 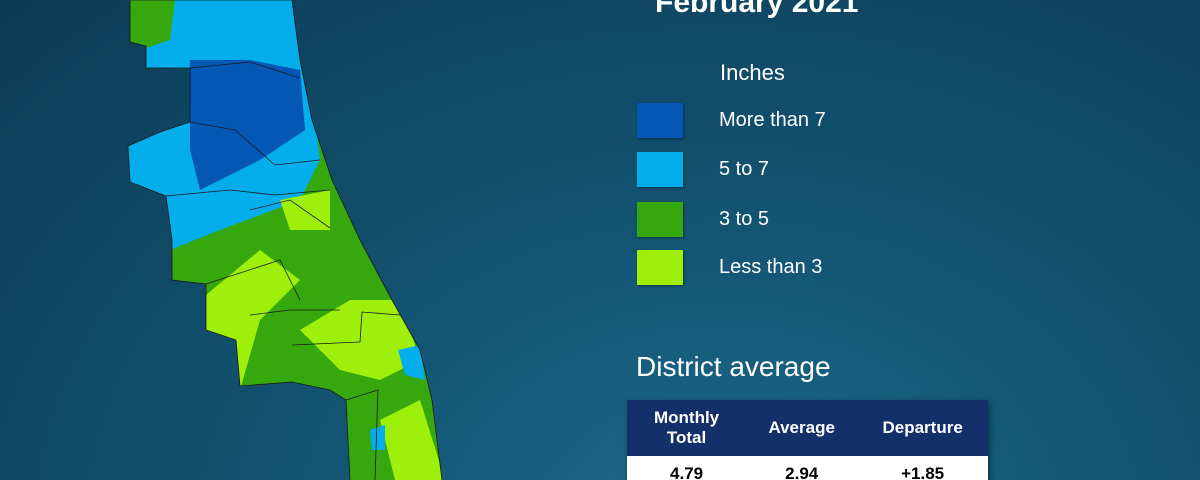 What do you see at coordinates (687, 428) in the screenshot?
I see `column-header: Monthly Total` at bounding box center [687, 428].